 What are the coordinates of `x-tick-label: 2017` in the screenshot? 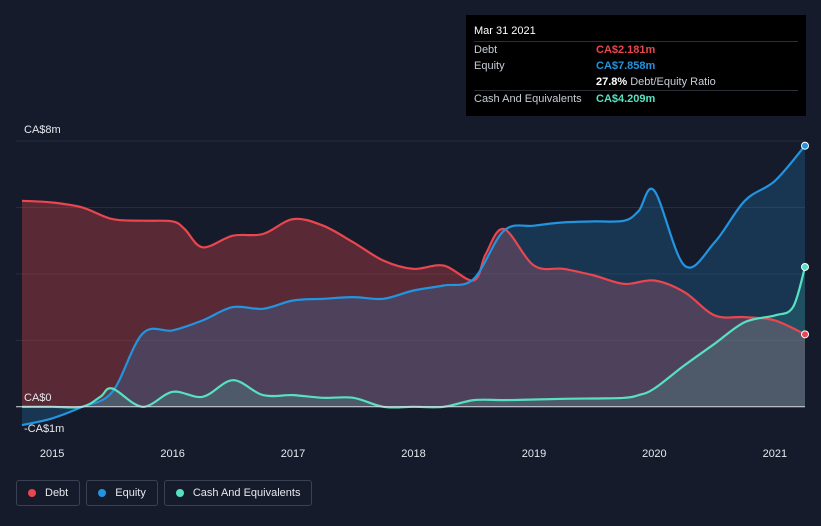 It's located at (293, 454).